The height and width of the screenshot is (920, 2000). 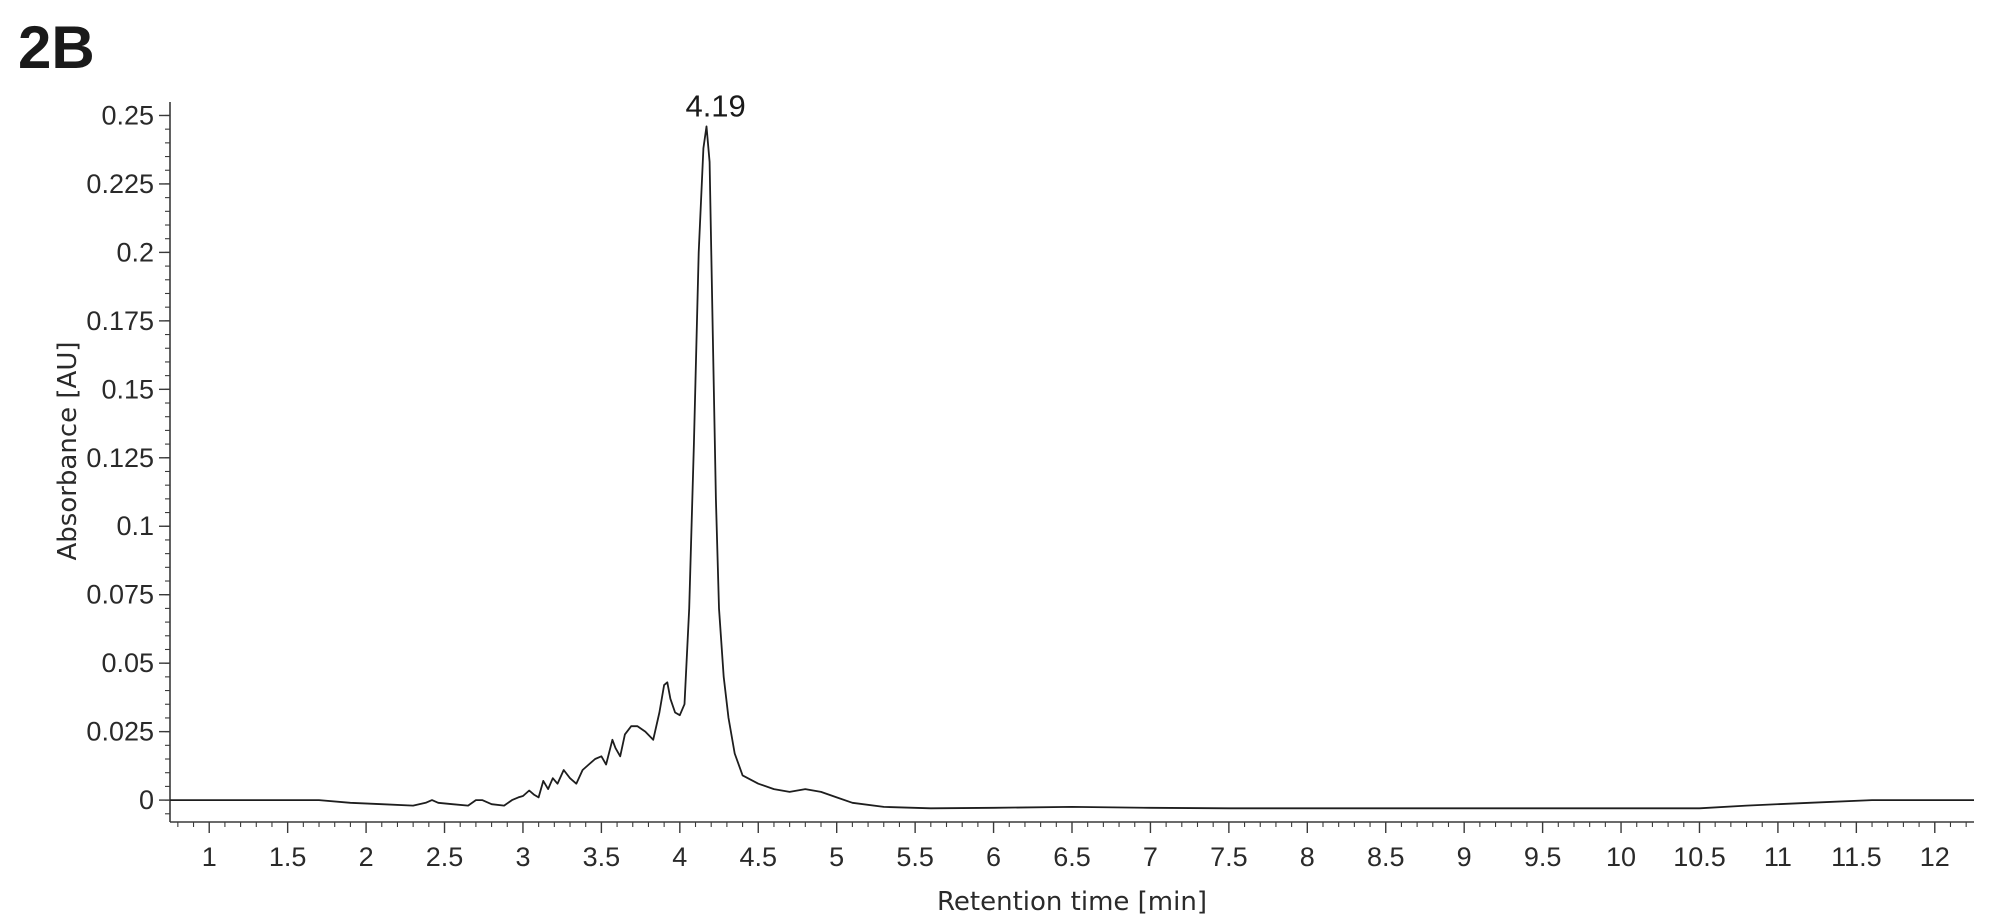 What do you see at coordinates (366, 857) in the screenshot?
I see `x-tick-label: 2` at bounding box center [366, 857].